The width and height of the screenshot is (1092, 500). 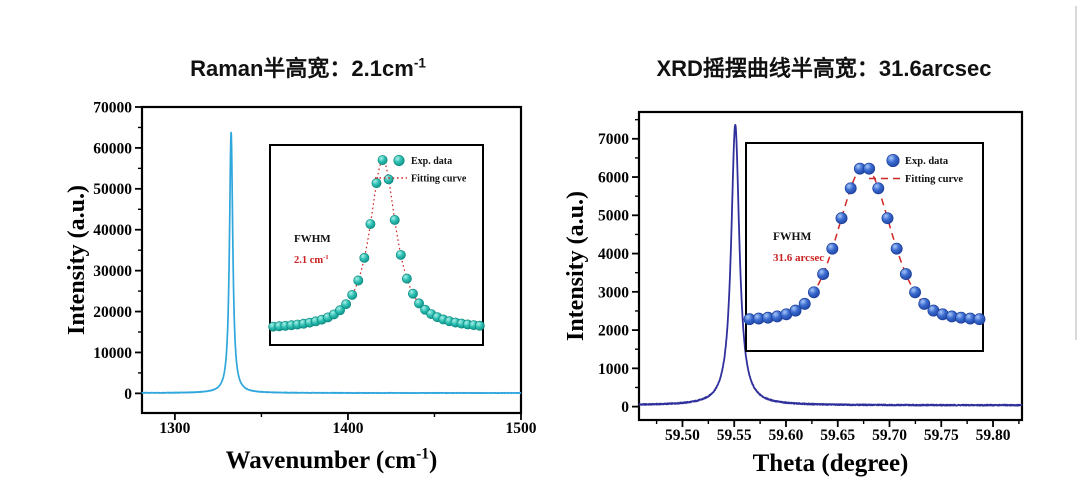 What do you see at coordinates (112, 271) in the screenshot?
I see `svg-text: 30000` at bounding box center [112, 271].